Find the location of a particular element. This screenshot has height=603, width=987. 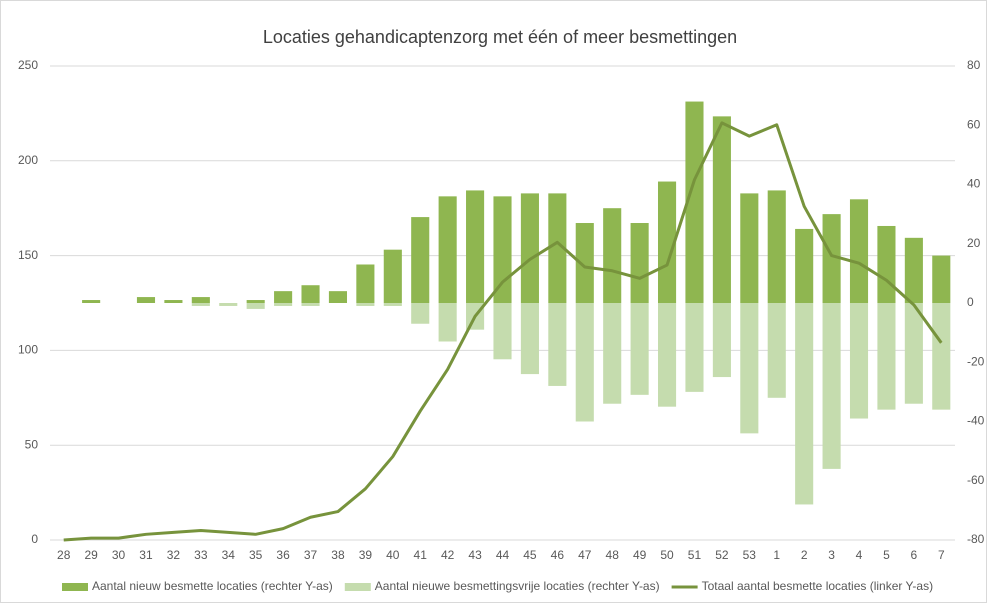

y2-tick-label: 80 is located at coordinates (974, 65).